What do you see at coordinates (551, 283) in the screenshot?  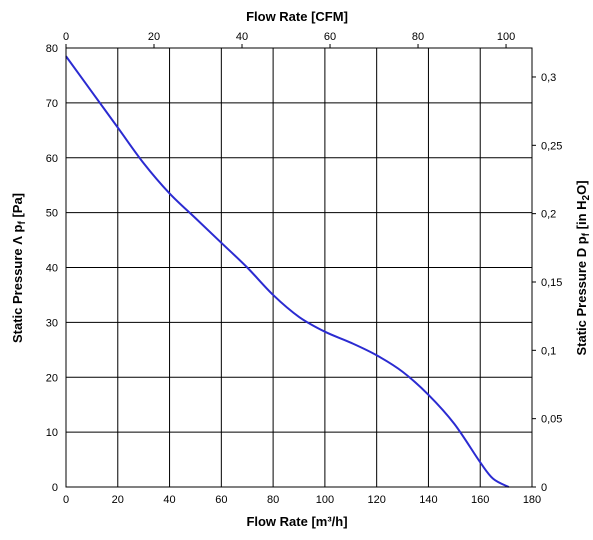 I see `y2-tick-label-3: 0,15` at bounding box center [551, 283].